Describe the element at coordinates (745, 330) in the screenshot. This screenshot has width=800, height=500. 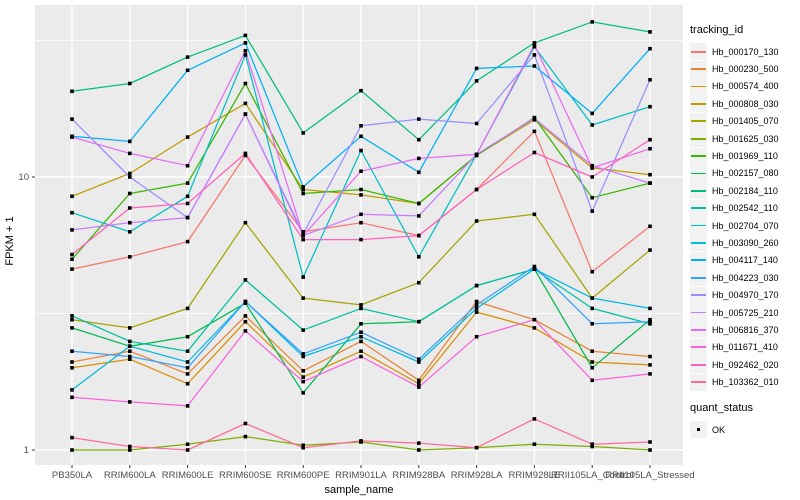
I see `legend-item-Hb_006816_370: Hb_006816_370` at that location.